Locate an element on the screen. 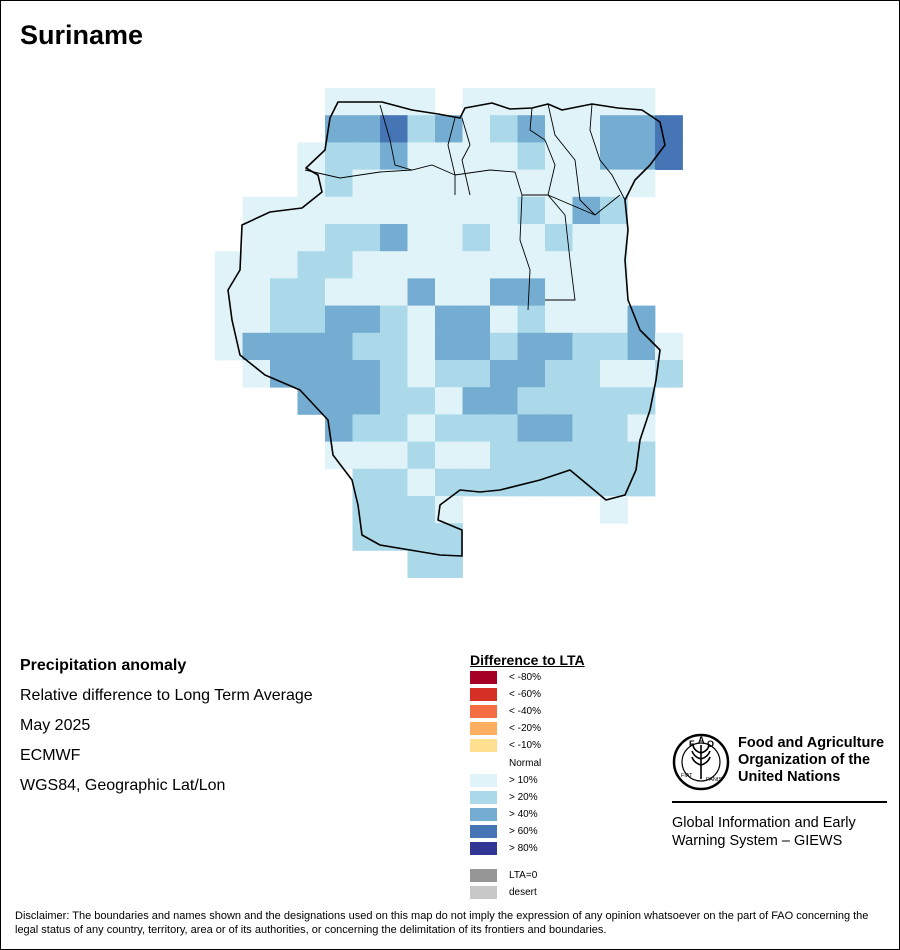 Image resolution: width=900 pixels, height=950 pixels. fao-name-line3: United Nations is located at coordinates (789, 777).